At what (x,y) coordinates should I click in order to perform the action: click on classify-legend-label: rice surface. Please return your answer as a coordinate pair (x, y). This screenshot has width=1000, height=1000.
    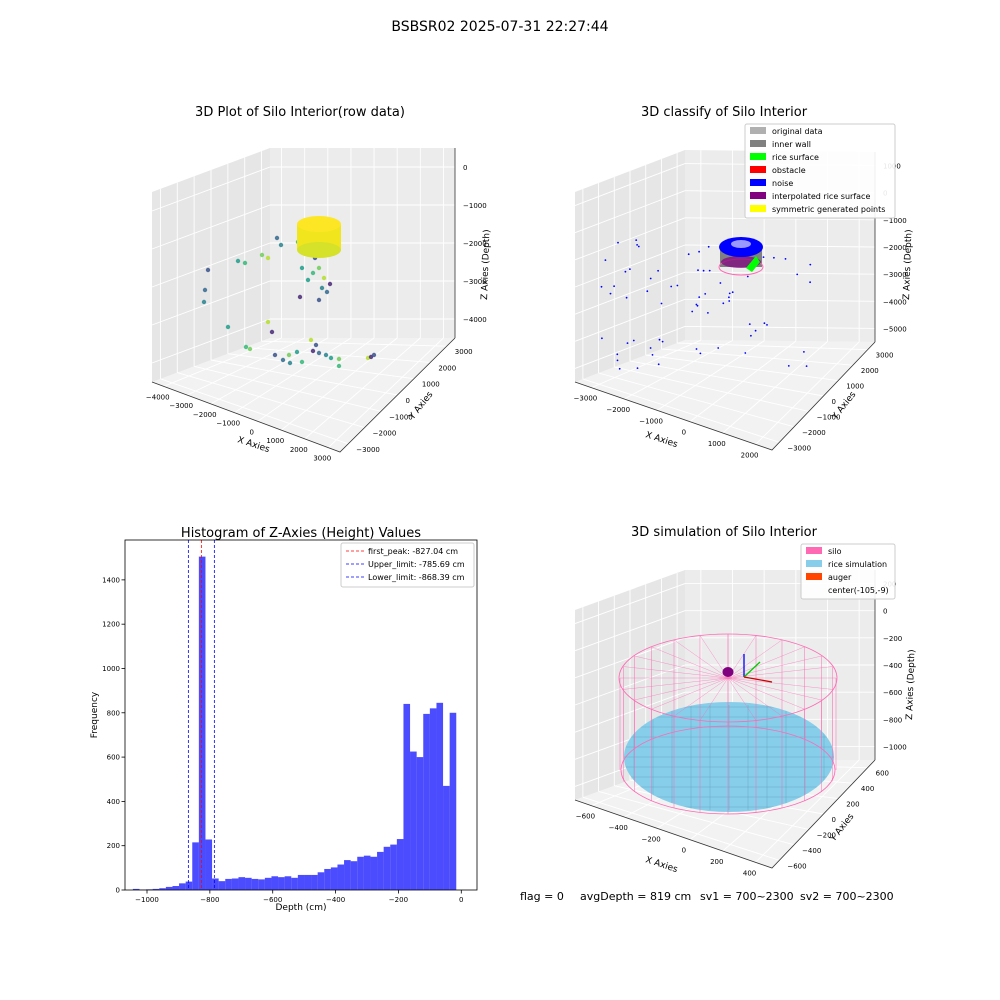
    Looking at the image, I should click on (795, 157).